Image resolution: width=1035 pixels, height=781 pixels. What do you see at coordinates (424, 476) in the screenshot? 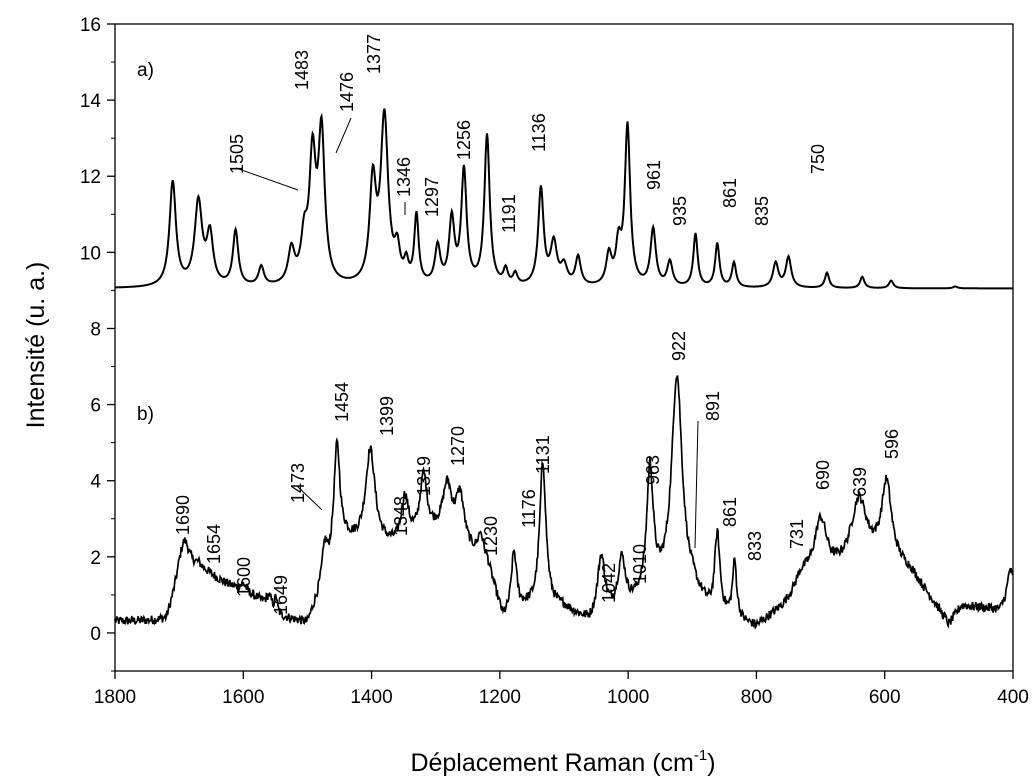
I see `peak-label-b: 1319` at bounding box center [424, 476].